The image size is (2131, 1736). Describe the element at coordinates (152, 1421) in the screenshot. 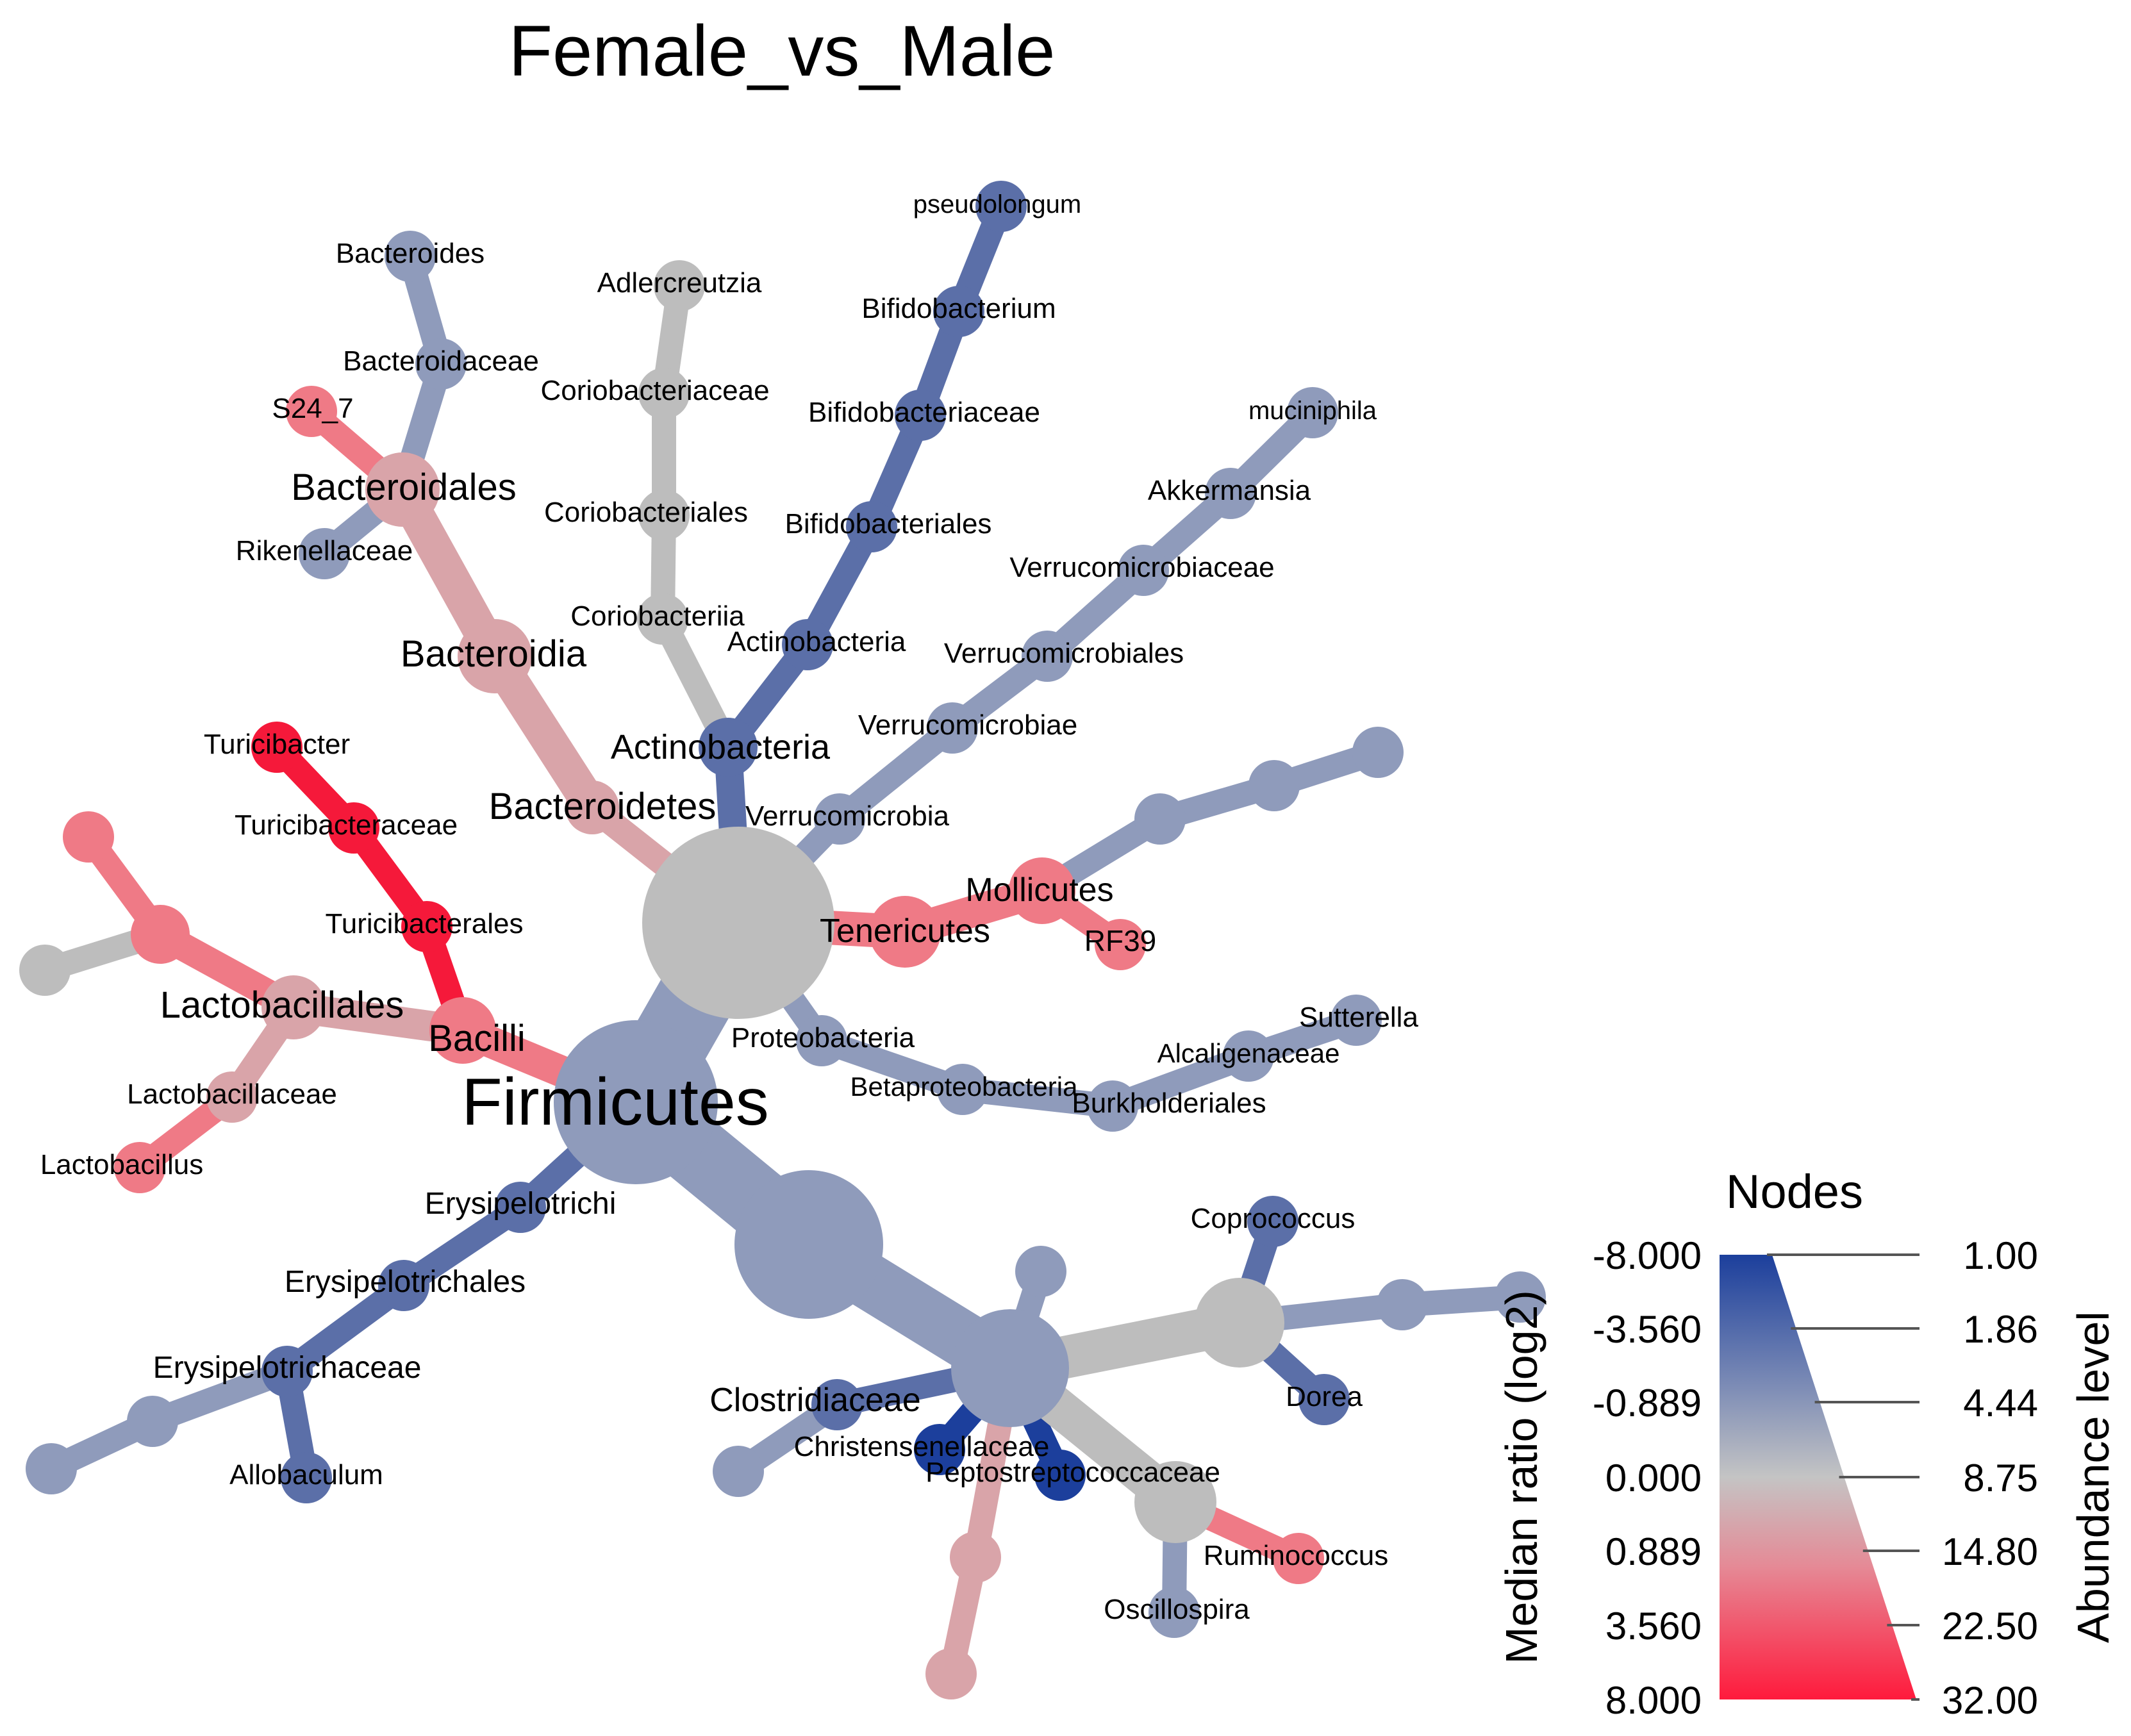

I see `node-ery_u1` at that location.